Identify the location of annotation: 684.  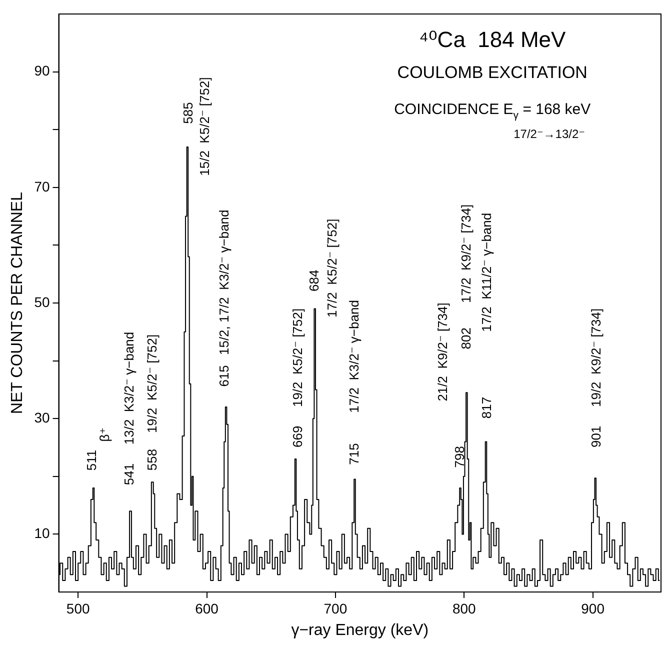
(314, 281).